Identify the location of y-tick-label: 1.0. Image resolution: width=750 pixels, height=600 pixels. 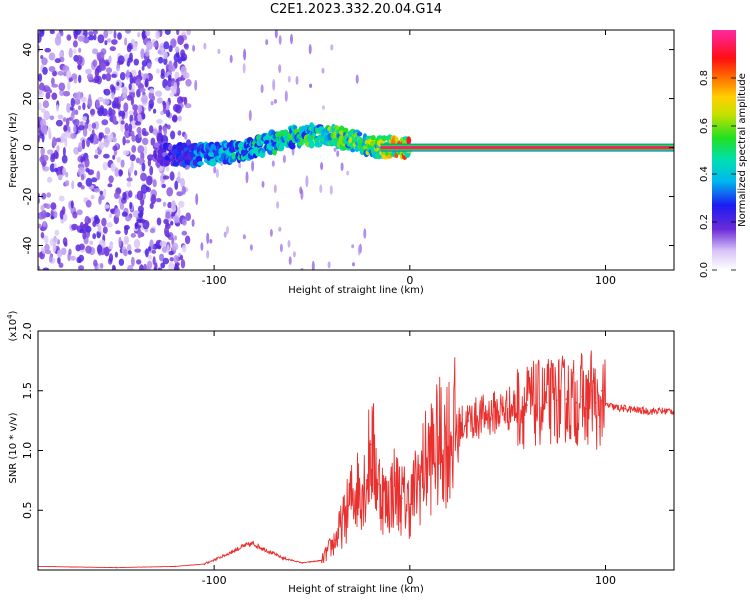
(27, 451).